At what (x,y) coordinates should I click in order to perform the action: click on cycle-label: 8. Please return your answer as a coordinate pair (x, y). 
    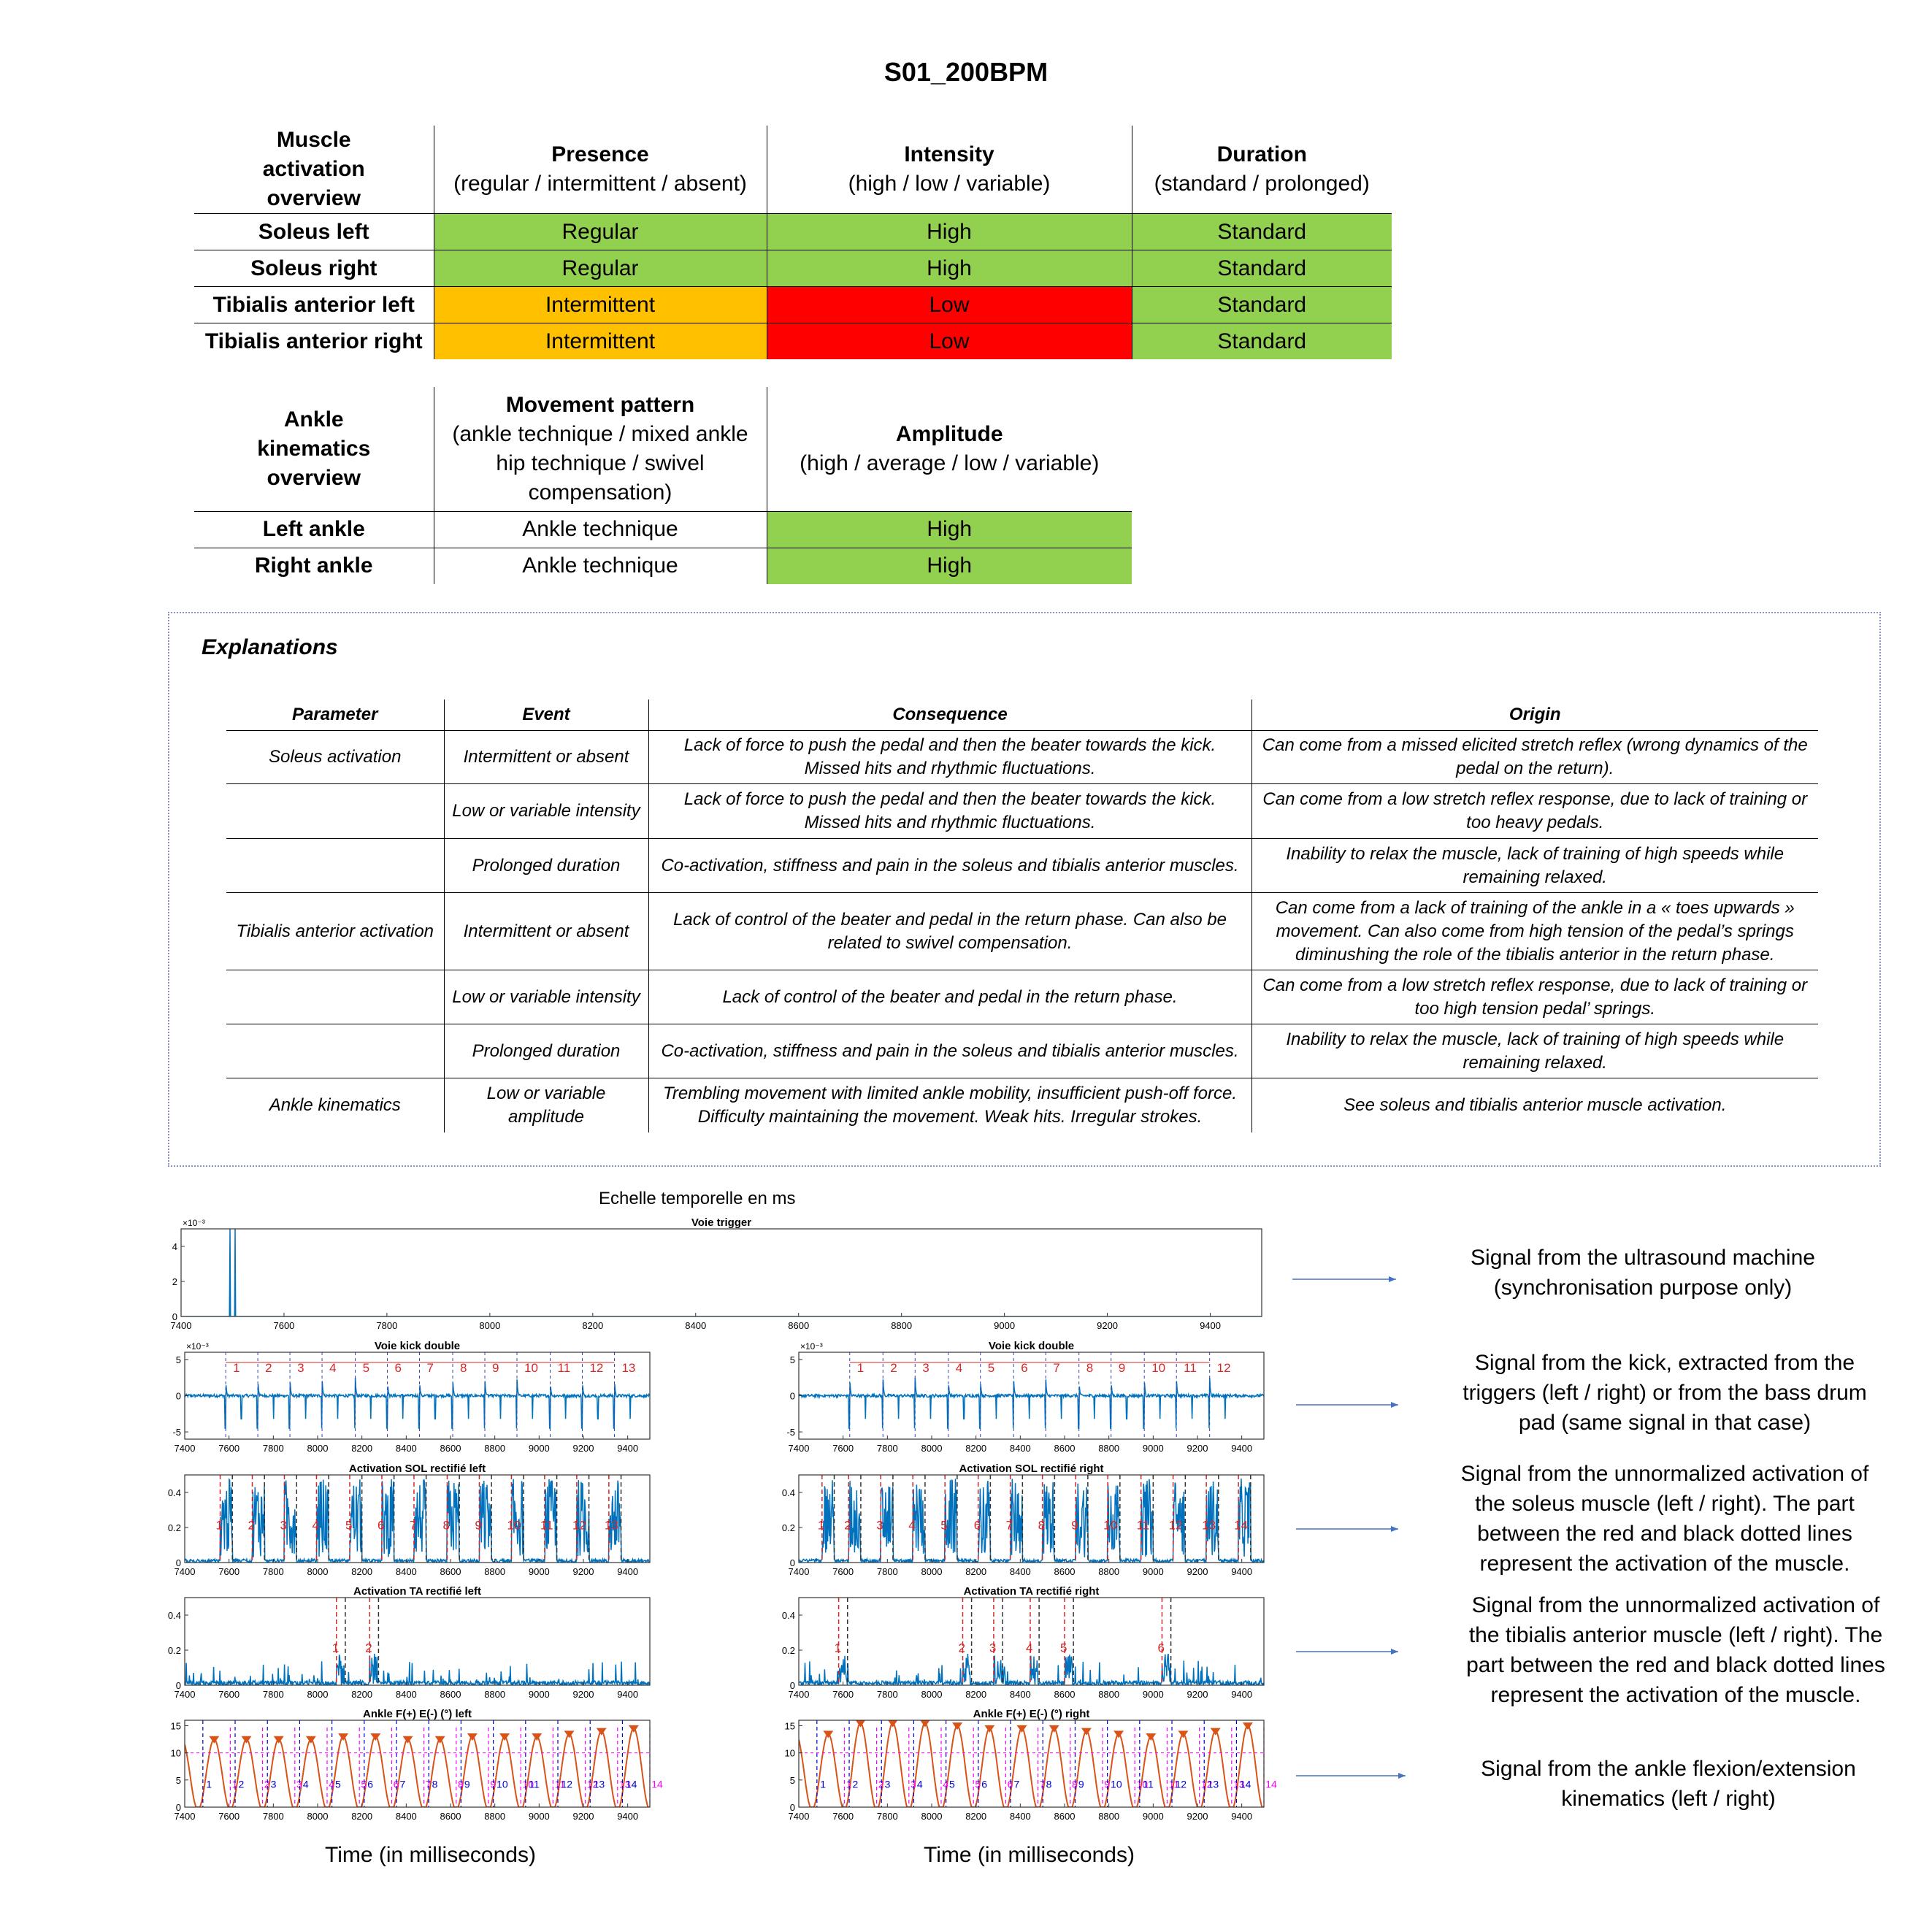
    Looking at the image, I should click on (1075, 1784).